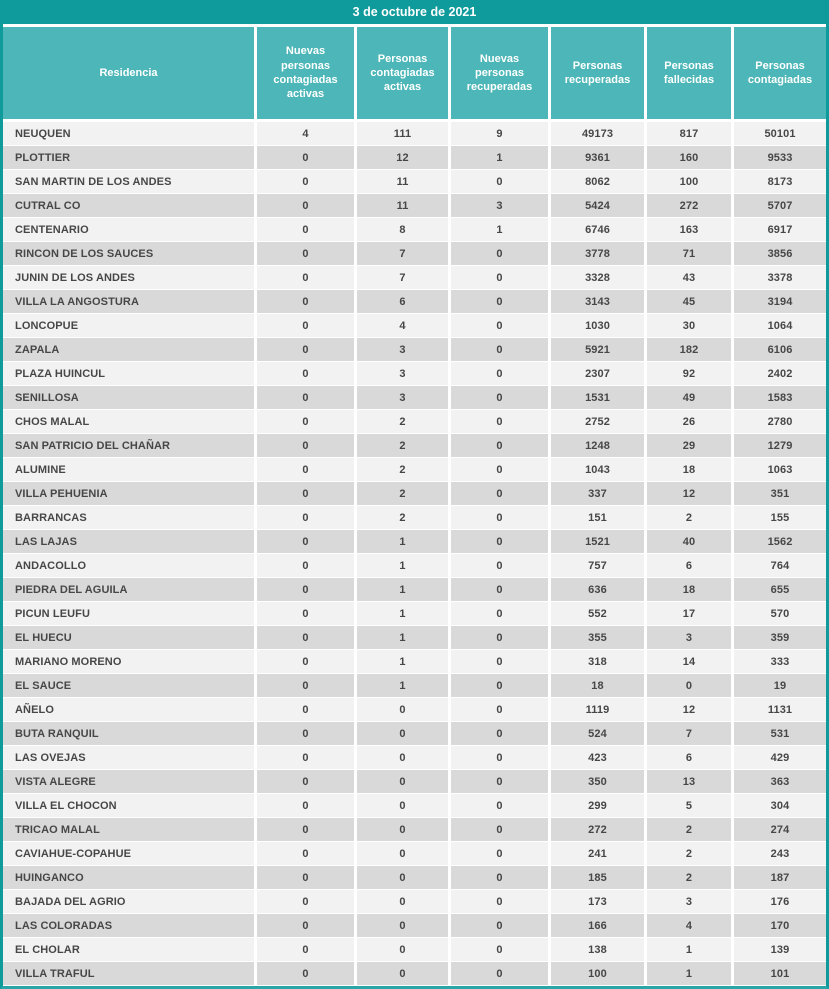 The image size is (829, 989). Describe the element at coordinates (597, 541) in the screenshot. I see `recuperadas-cell: 1521` at that location.